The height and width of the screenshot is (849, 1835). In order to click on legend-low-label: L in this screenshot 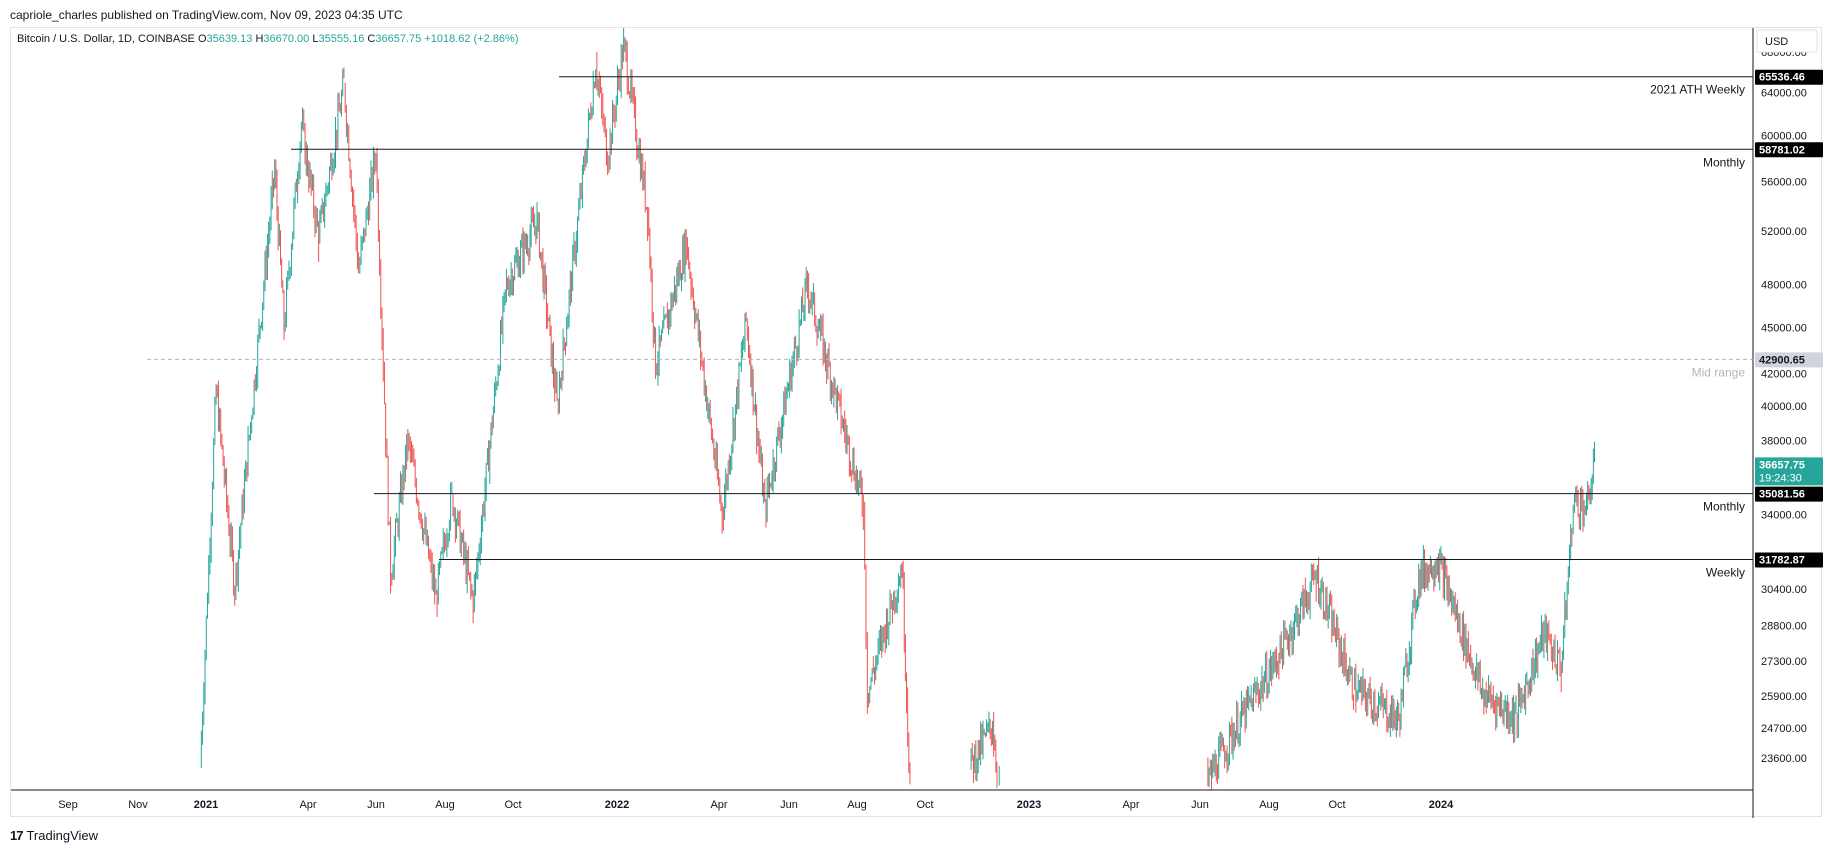, I will do `click(315, 39)`.